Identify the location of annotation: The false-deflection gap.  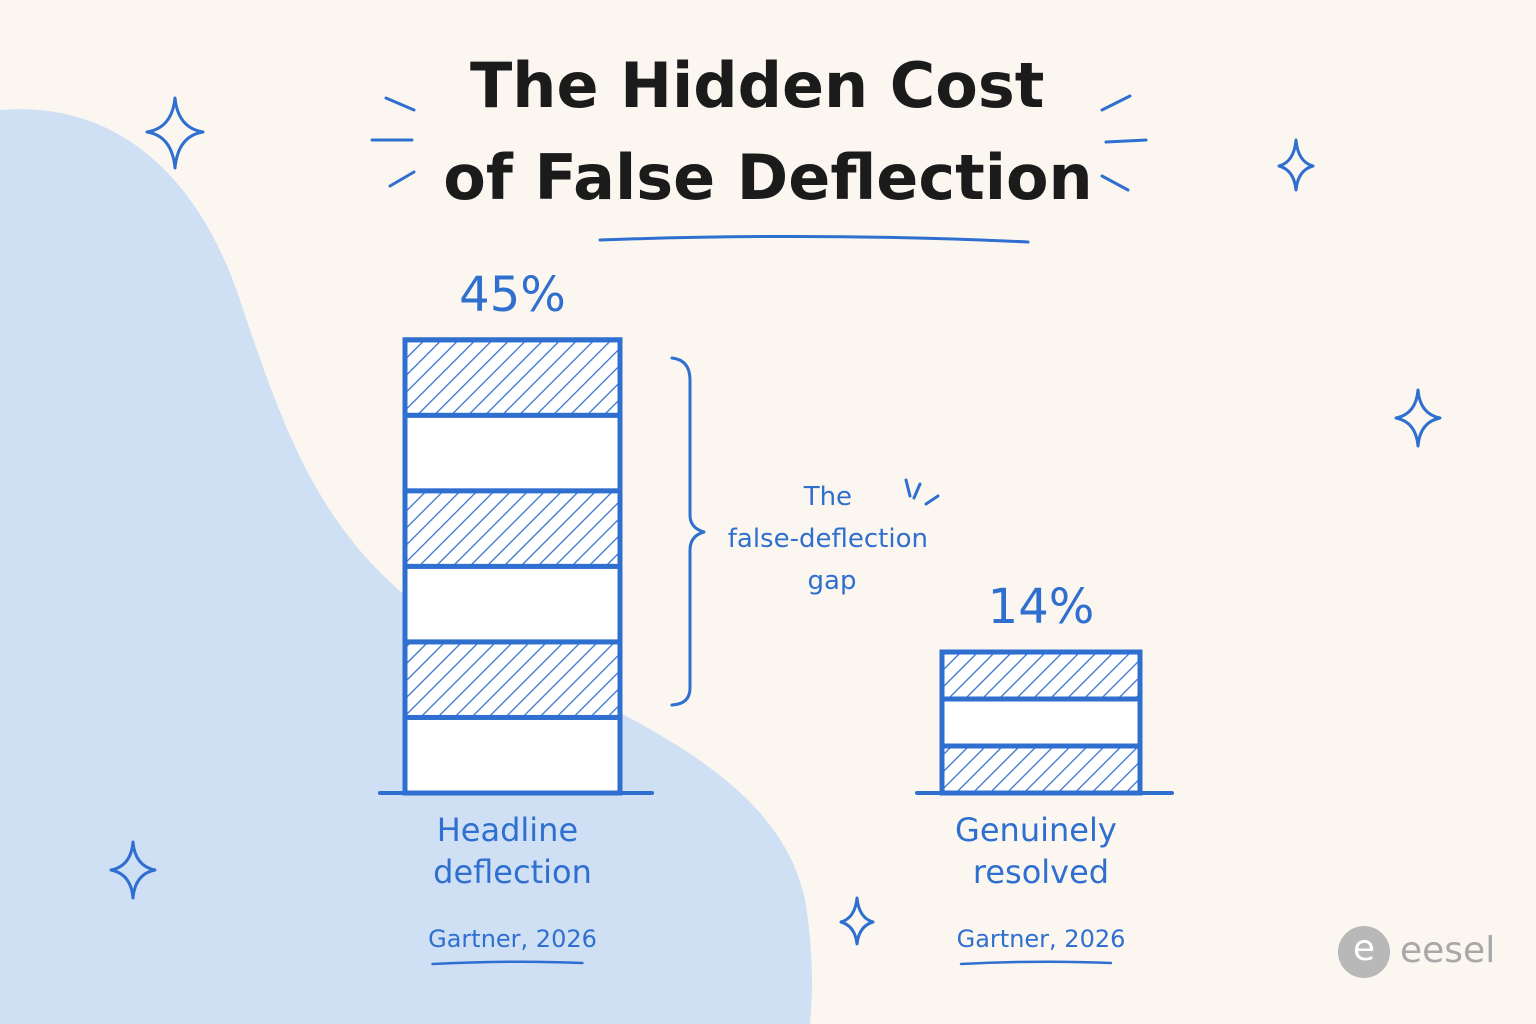
(832, 539).